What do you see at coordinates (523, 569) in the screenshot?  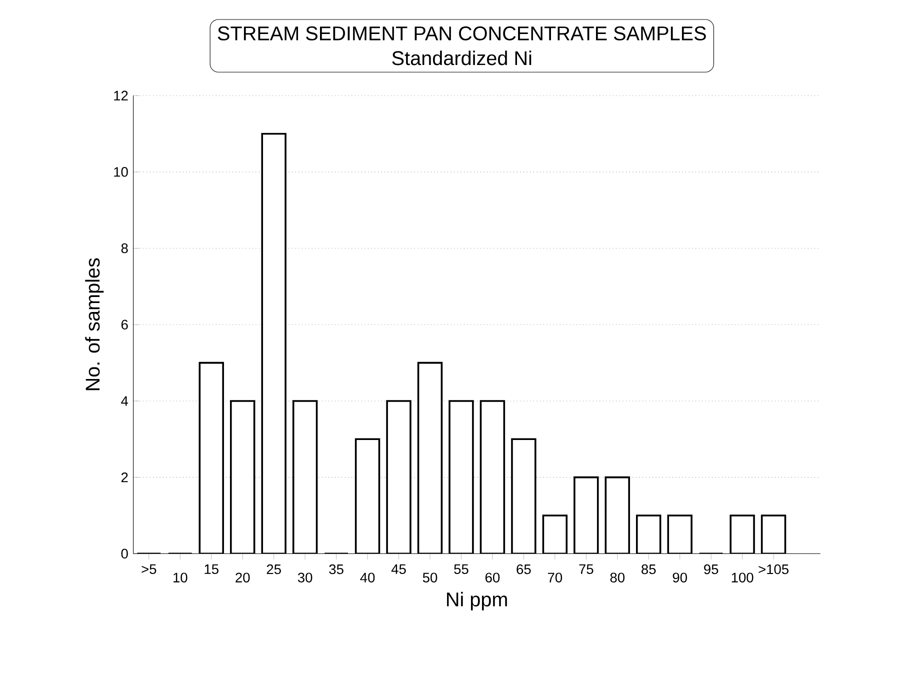 I see `x-tick-label: 65` at bounding box center [523, 569].